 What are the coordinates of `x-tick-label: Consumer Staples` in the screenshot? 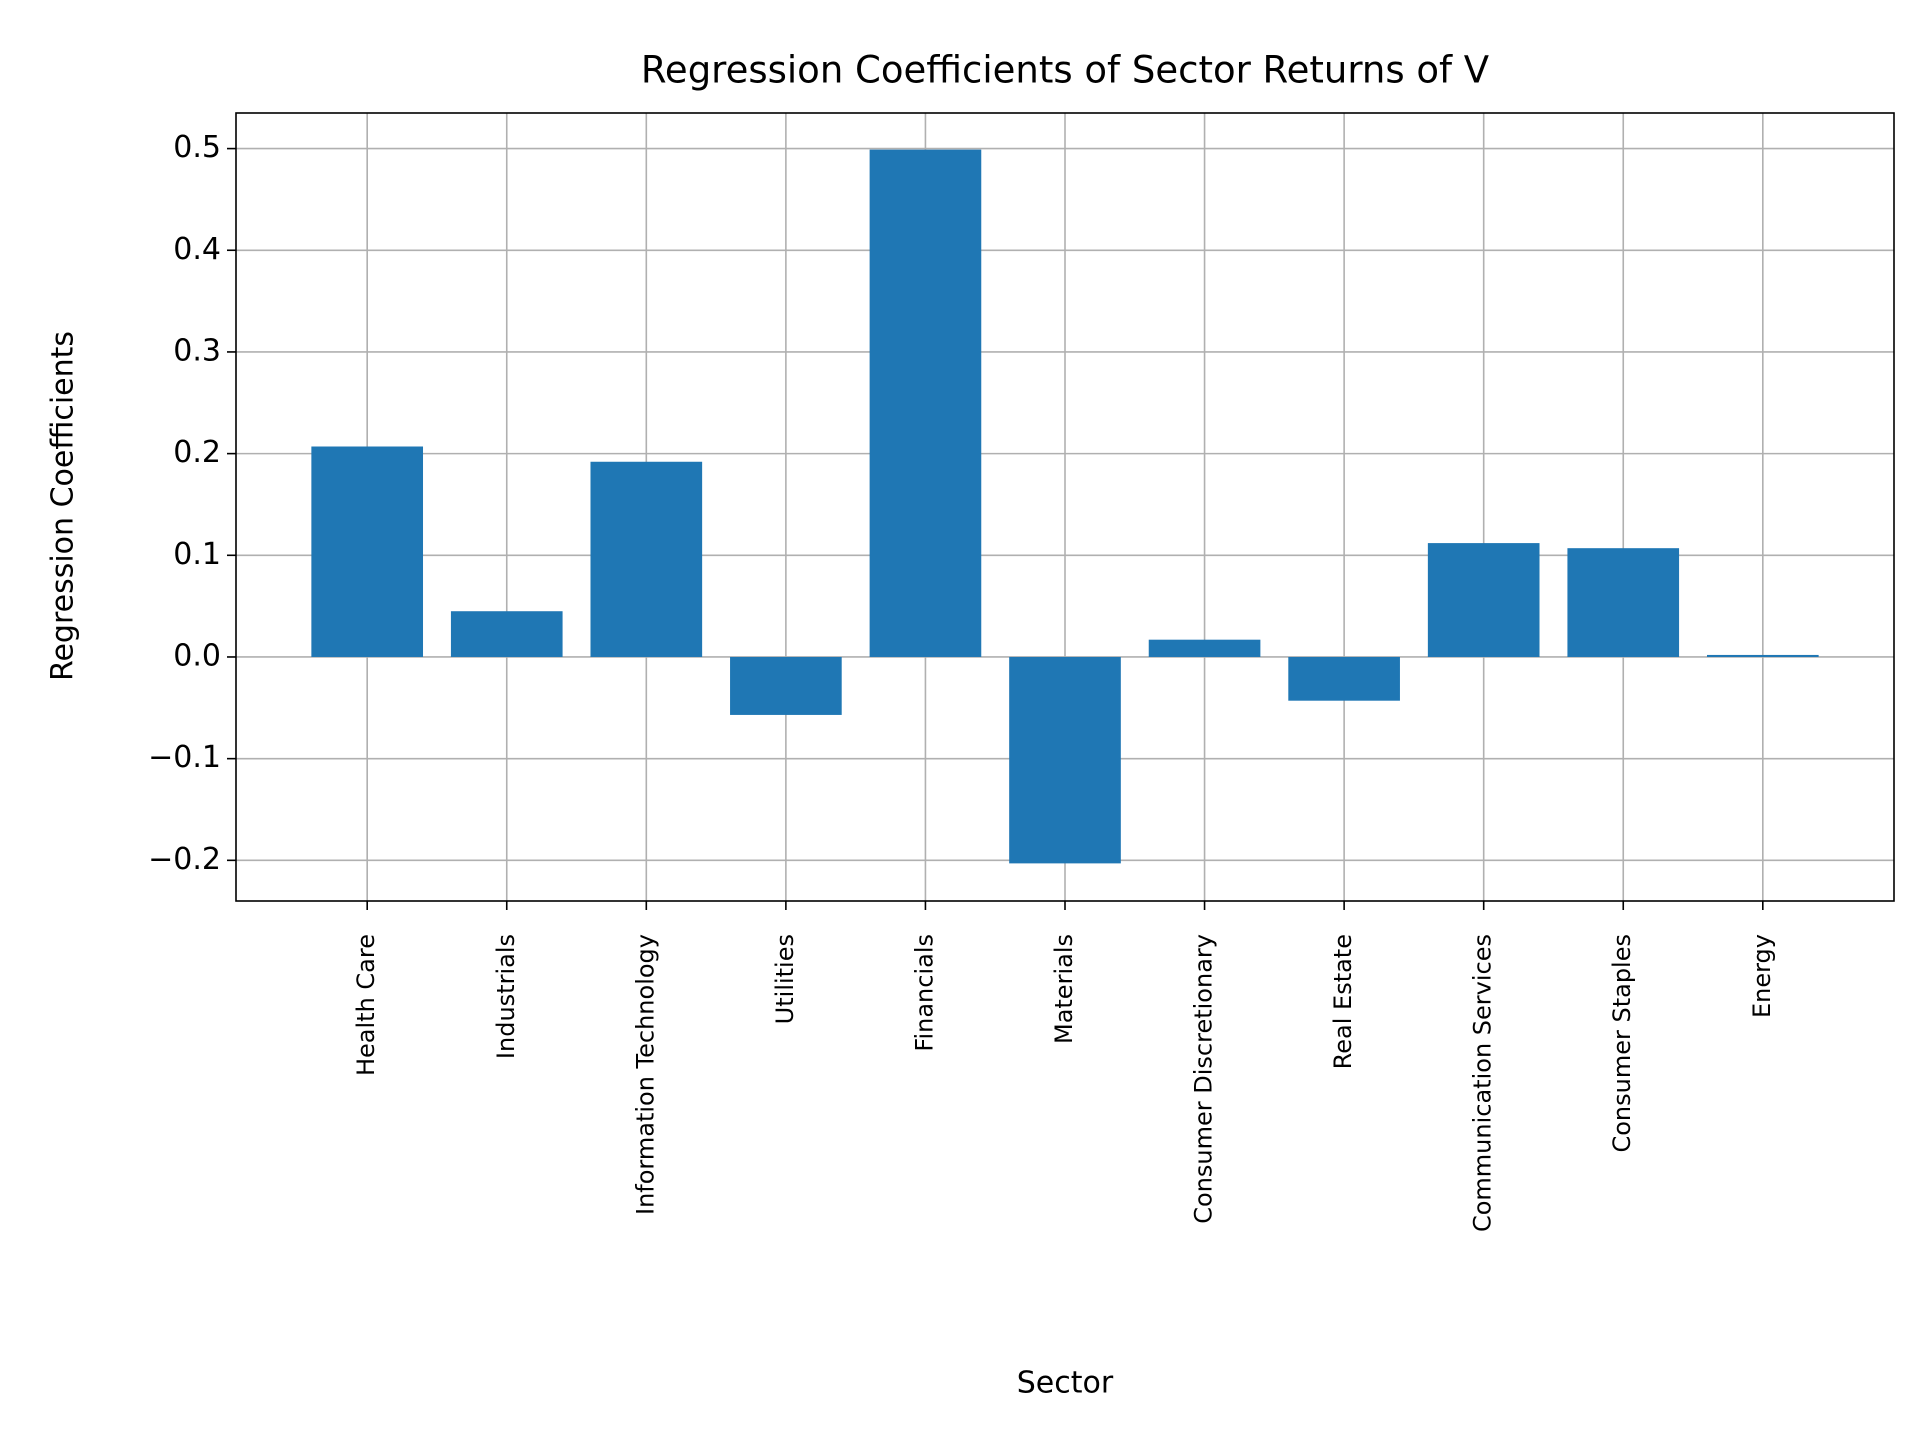 It's located at (1622, 1043).